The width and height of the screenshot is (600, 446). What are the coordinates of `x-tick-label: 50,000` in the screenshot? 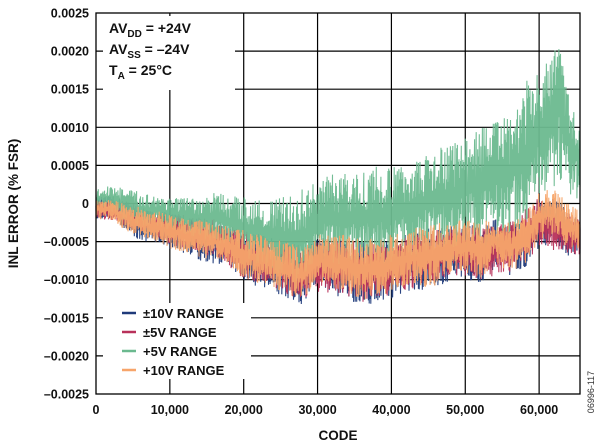 It's located at (465, 410).